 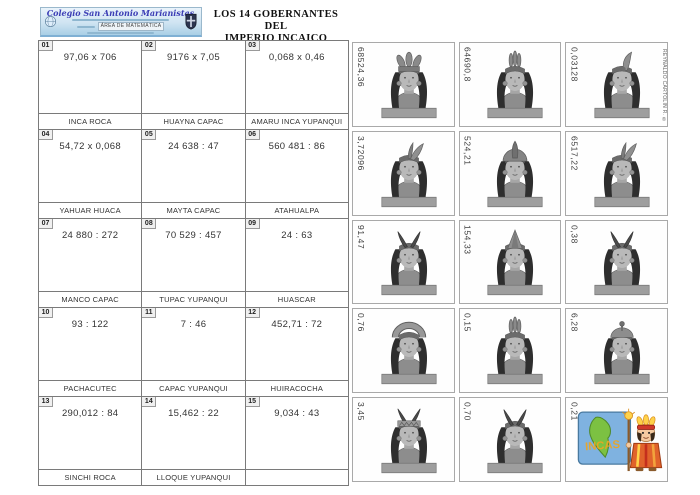 What do you see at coordinates (91, 478) in the screenshot?
I see `ruler-name-cell: SINCHI ROCA` at bounding box center [91, 478].